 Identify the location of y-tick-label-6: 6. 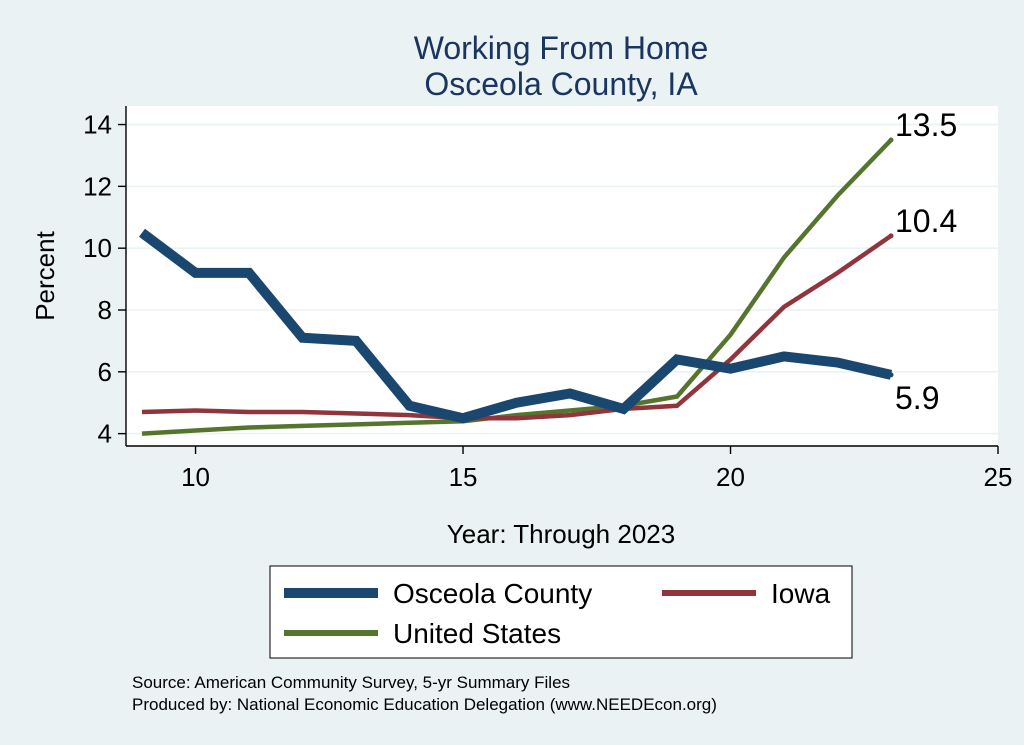
(105, 372).